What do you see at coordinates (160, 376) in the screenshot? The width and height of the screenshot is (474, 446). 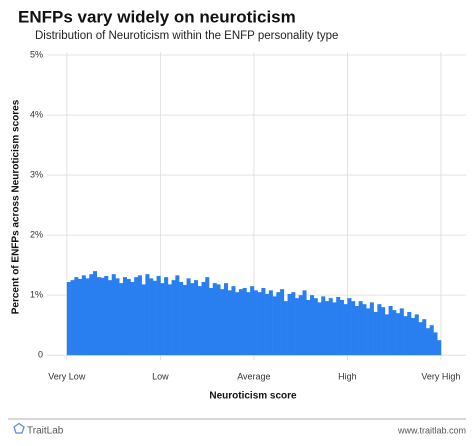 I see `x-tick-label: Low` at bounding box center [160, 376].